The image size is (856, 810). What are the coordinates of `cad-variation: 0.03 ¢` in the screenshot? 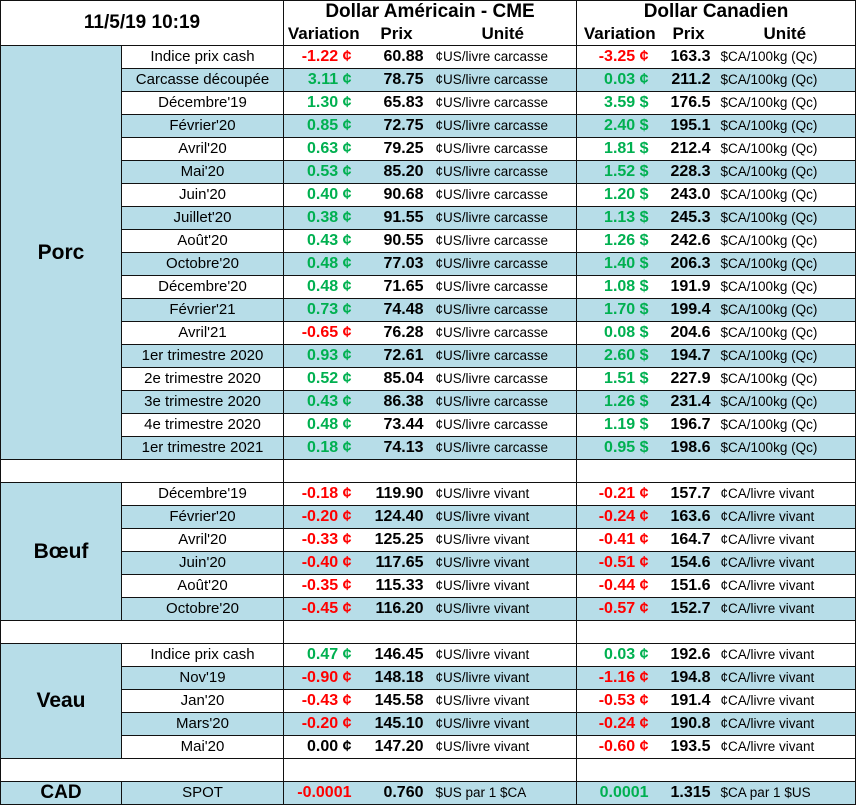 It's located at (619, 80).